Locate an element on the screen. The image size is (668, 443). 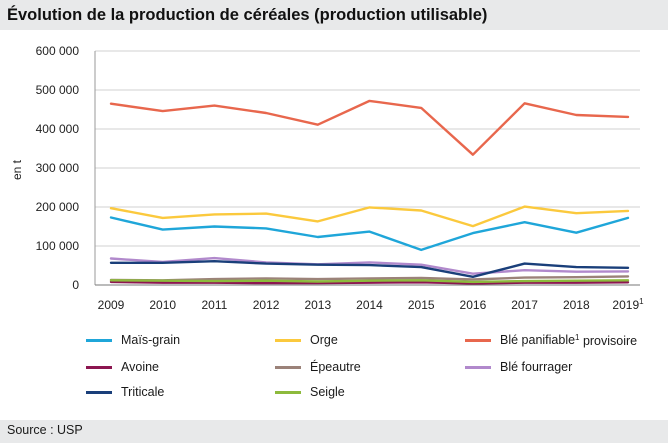
x-tick-label: 2009 is located at coordinates (111, 305).